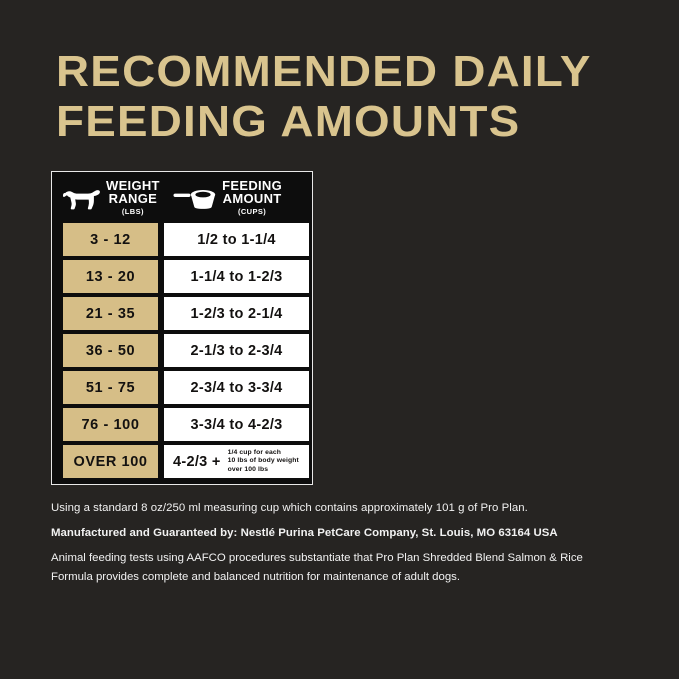 This screenshot has width=679, height=679. Describe the element at coordinates (110, 461) in the screenshot. I see `weight-range-cell: OVER 100` at that location.